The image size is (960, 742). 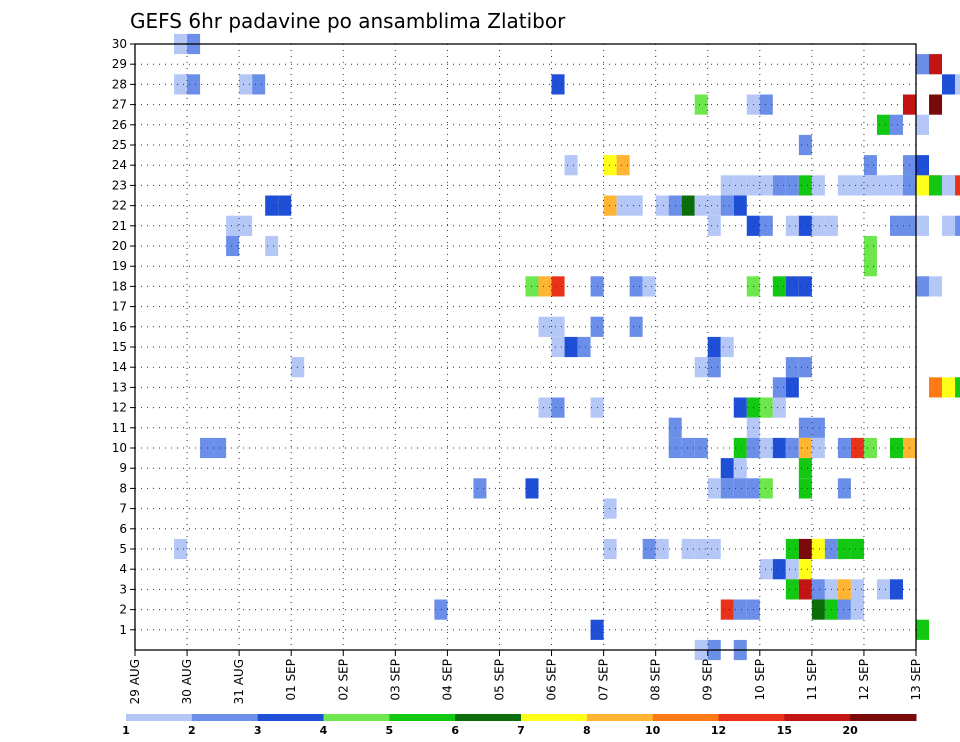 What do you see at coordinates (123, 549) in the screenshot?
I see `y-tick-label: 5` at bounding box center [123, 549].